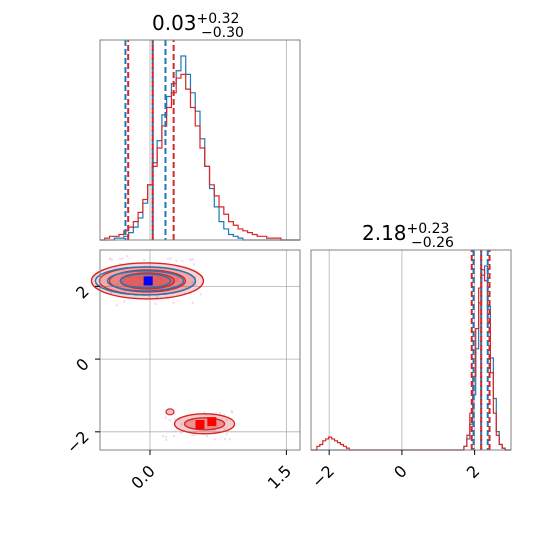  I want to click on x-marginal-panel, so click(200, 140).